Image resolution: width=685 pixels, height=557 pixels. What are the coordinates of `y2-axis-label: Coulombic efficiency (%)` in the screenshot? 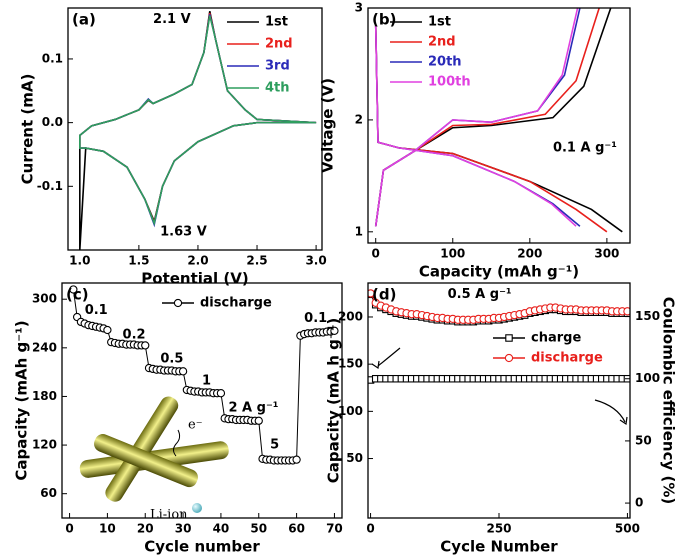 It's located at (669, 400).